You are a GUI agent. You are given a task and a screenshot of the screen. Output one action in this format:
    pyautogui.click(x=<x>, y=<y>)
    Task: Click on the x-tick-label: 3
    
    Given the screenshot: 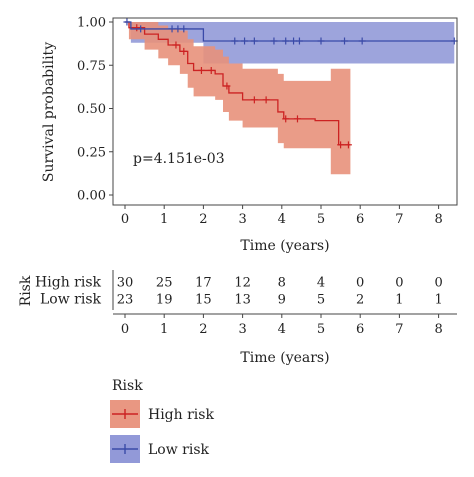 What is the action you would take?
    pyautogui.click(x=242, y=219)
    